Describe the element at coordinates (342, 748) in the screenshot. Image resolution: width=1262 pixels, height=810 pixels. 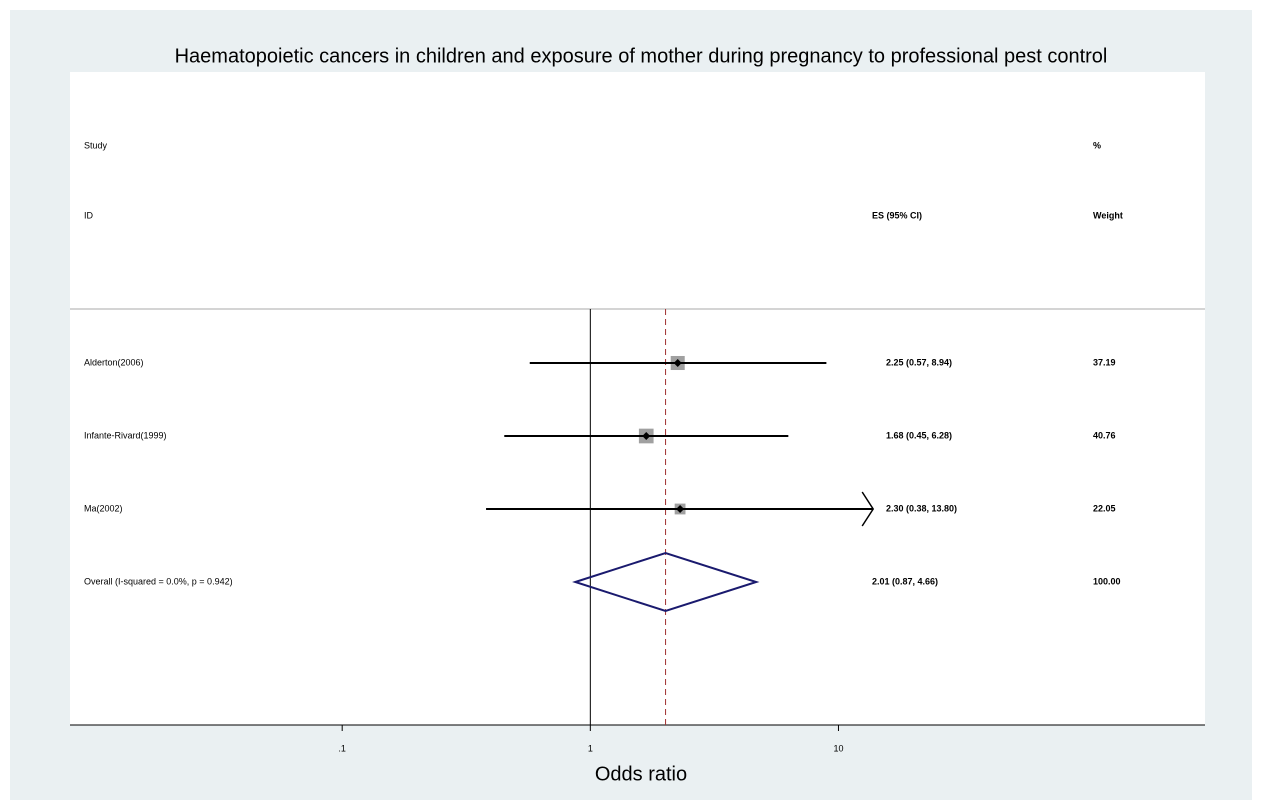
I see `x-tick-label: .1` at that location.